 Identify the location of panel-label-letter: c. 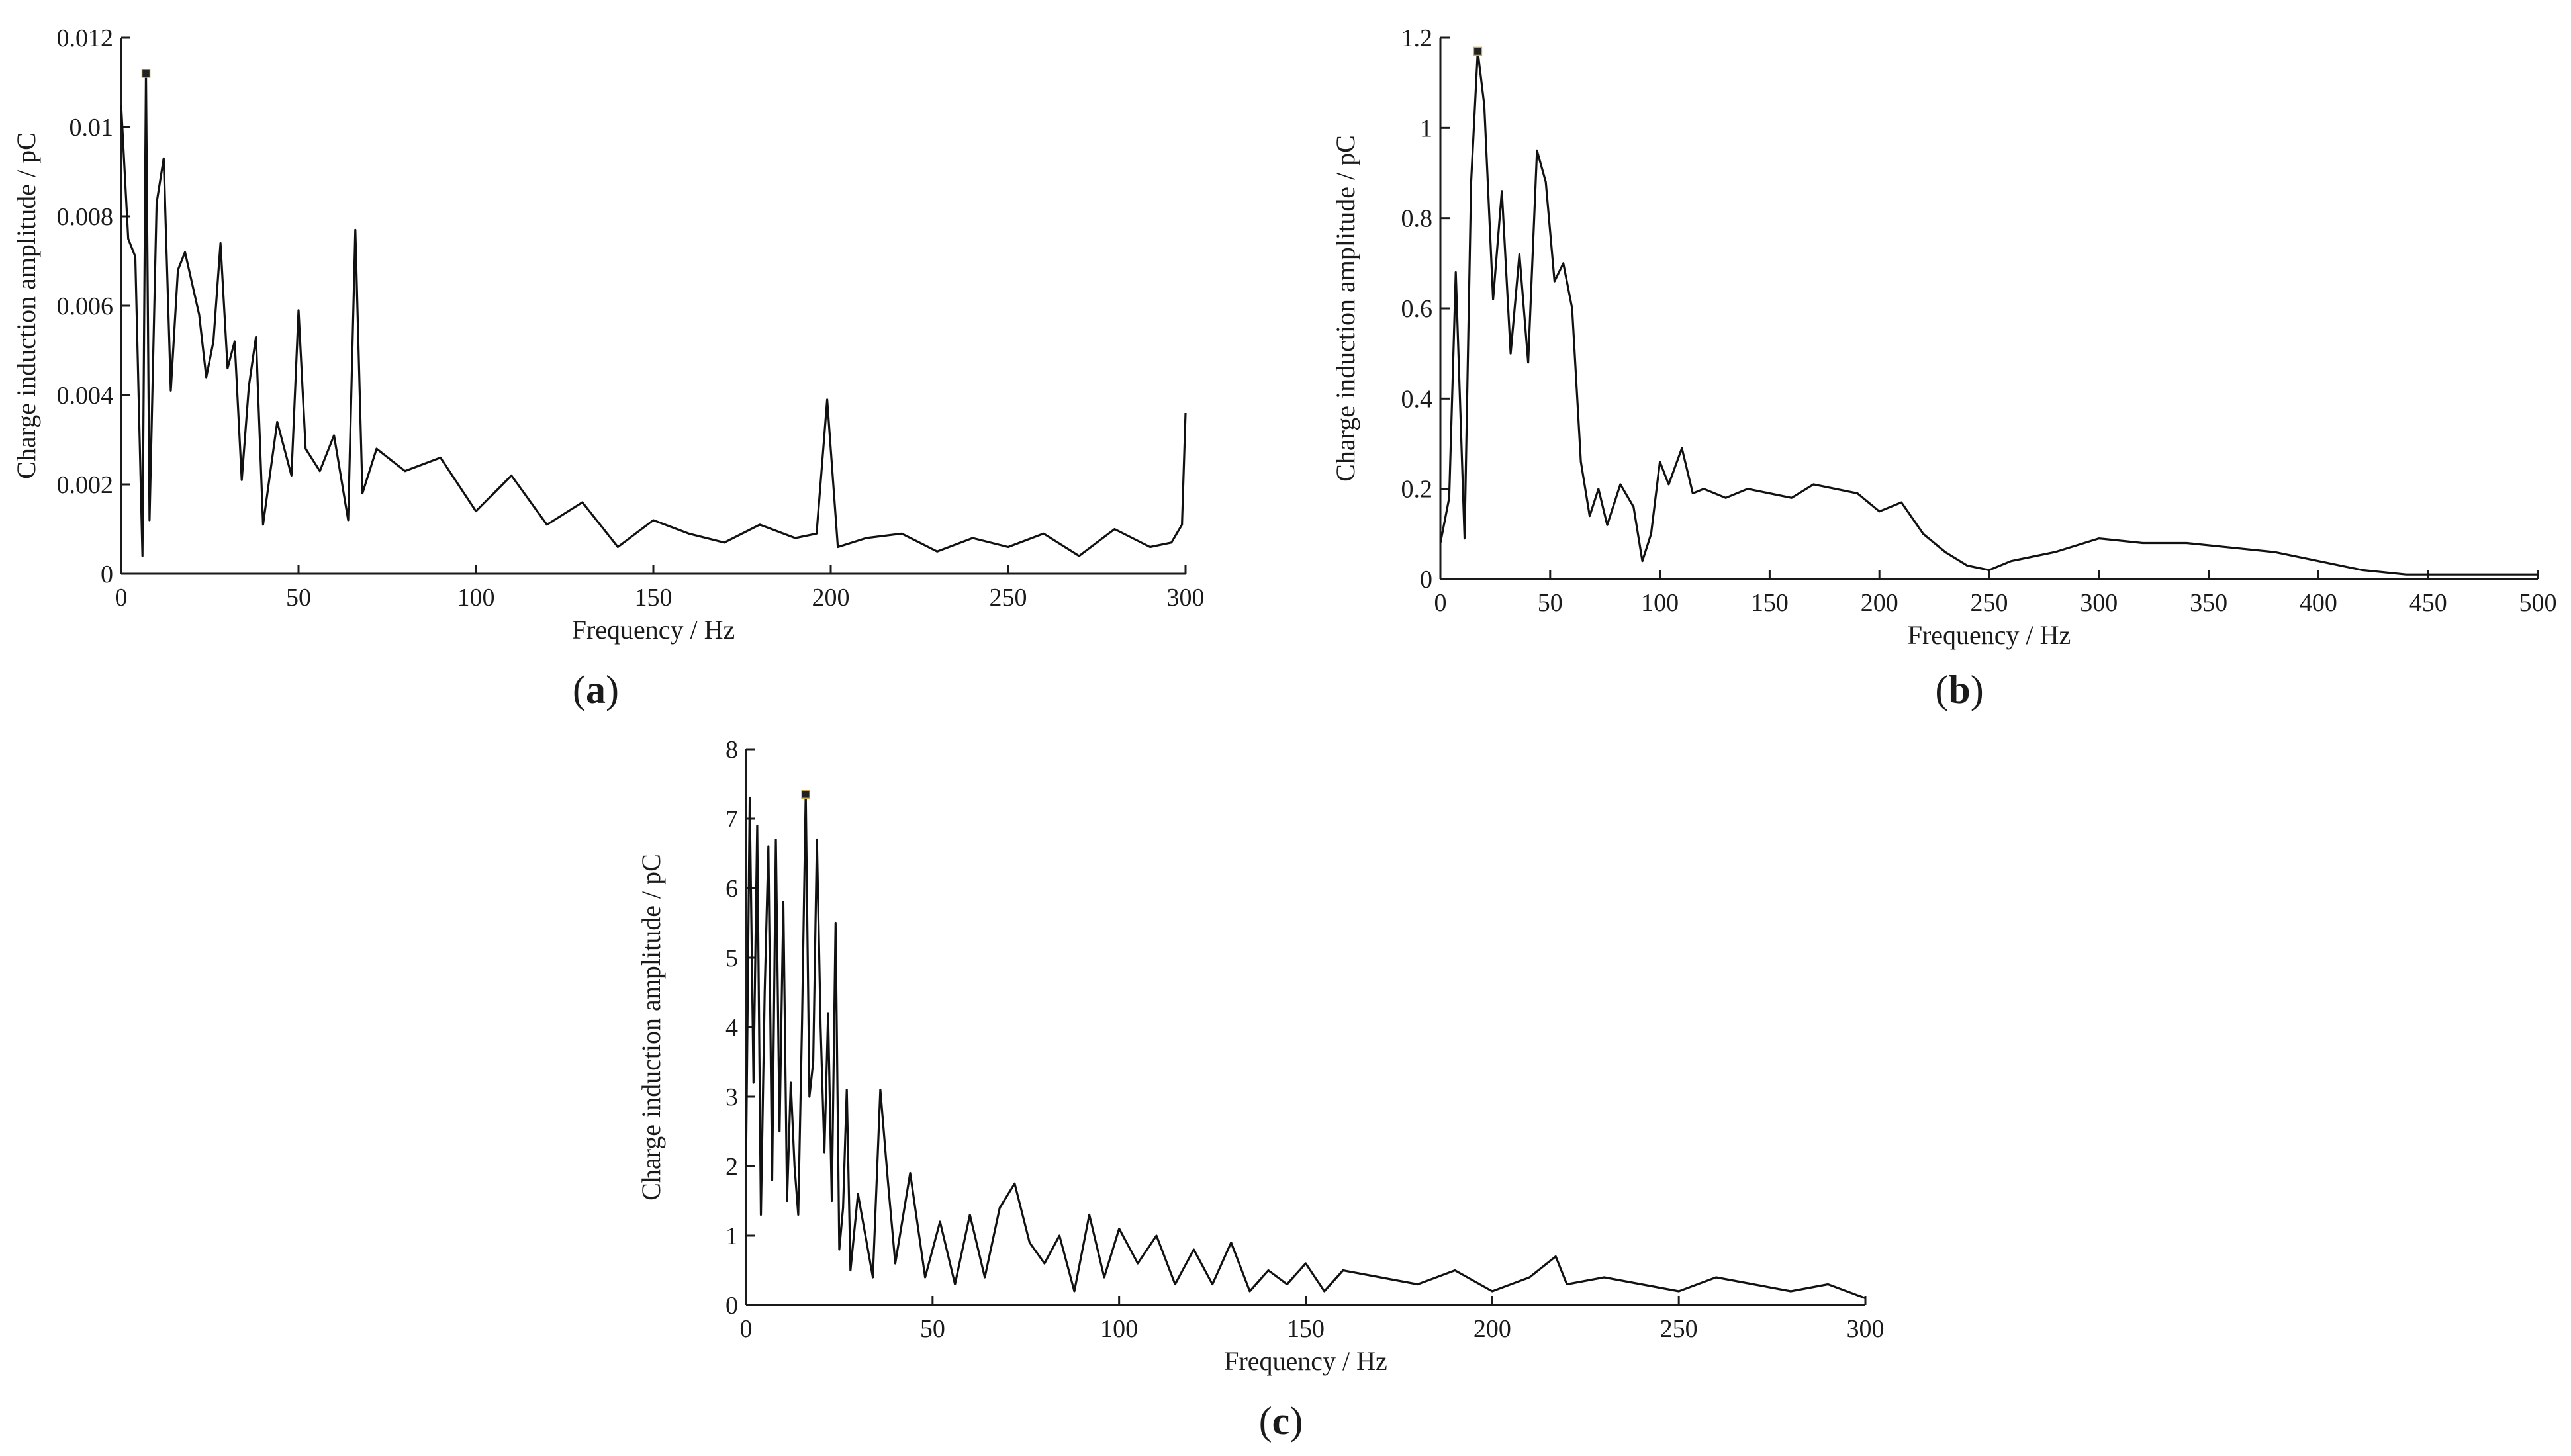
(1281, 1421).